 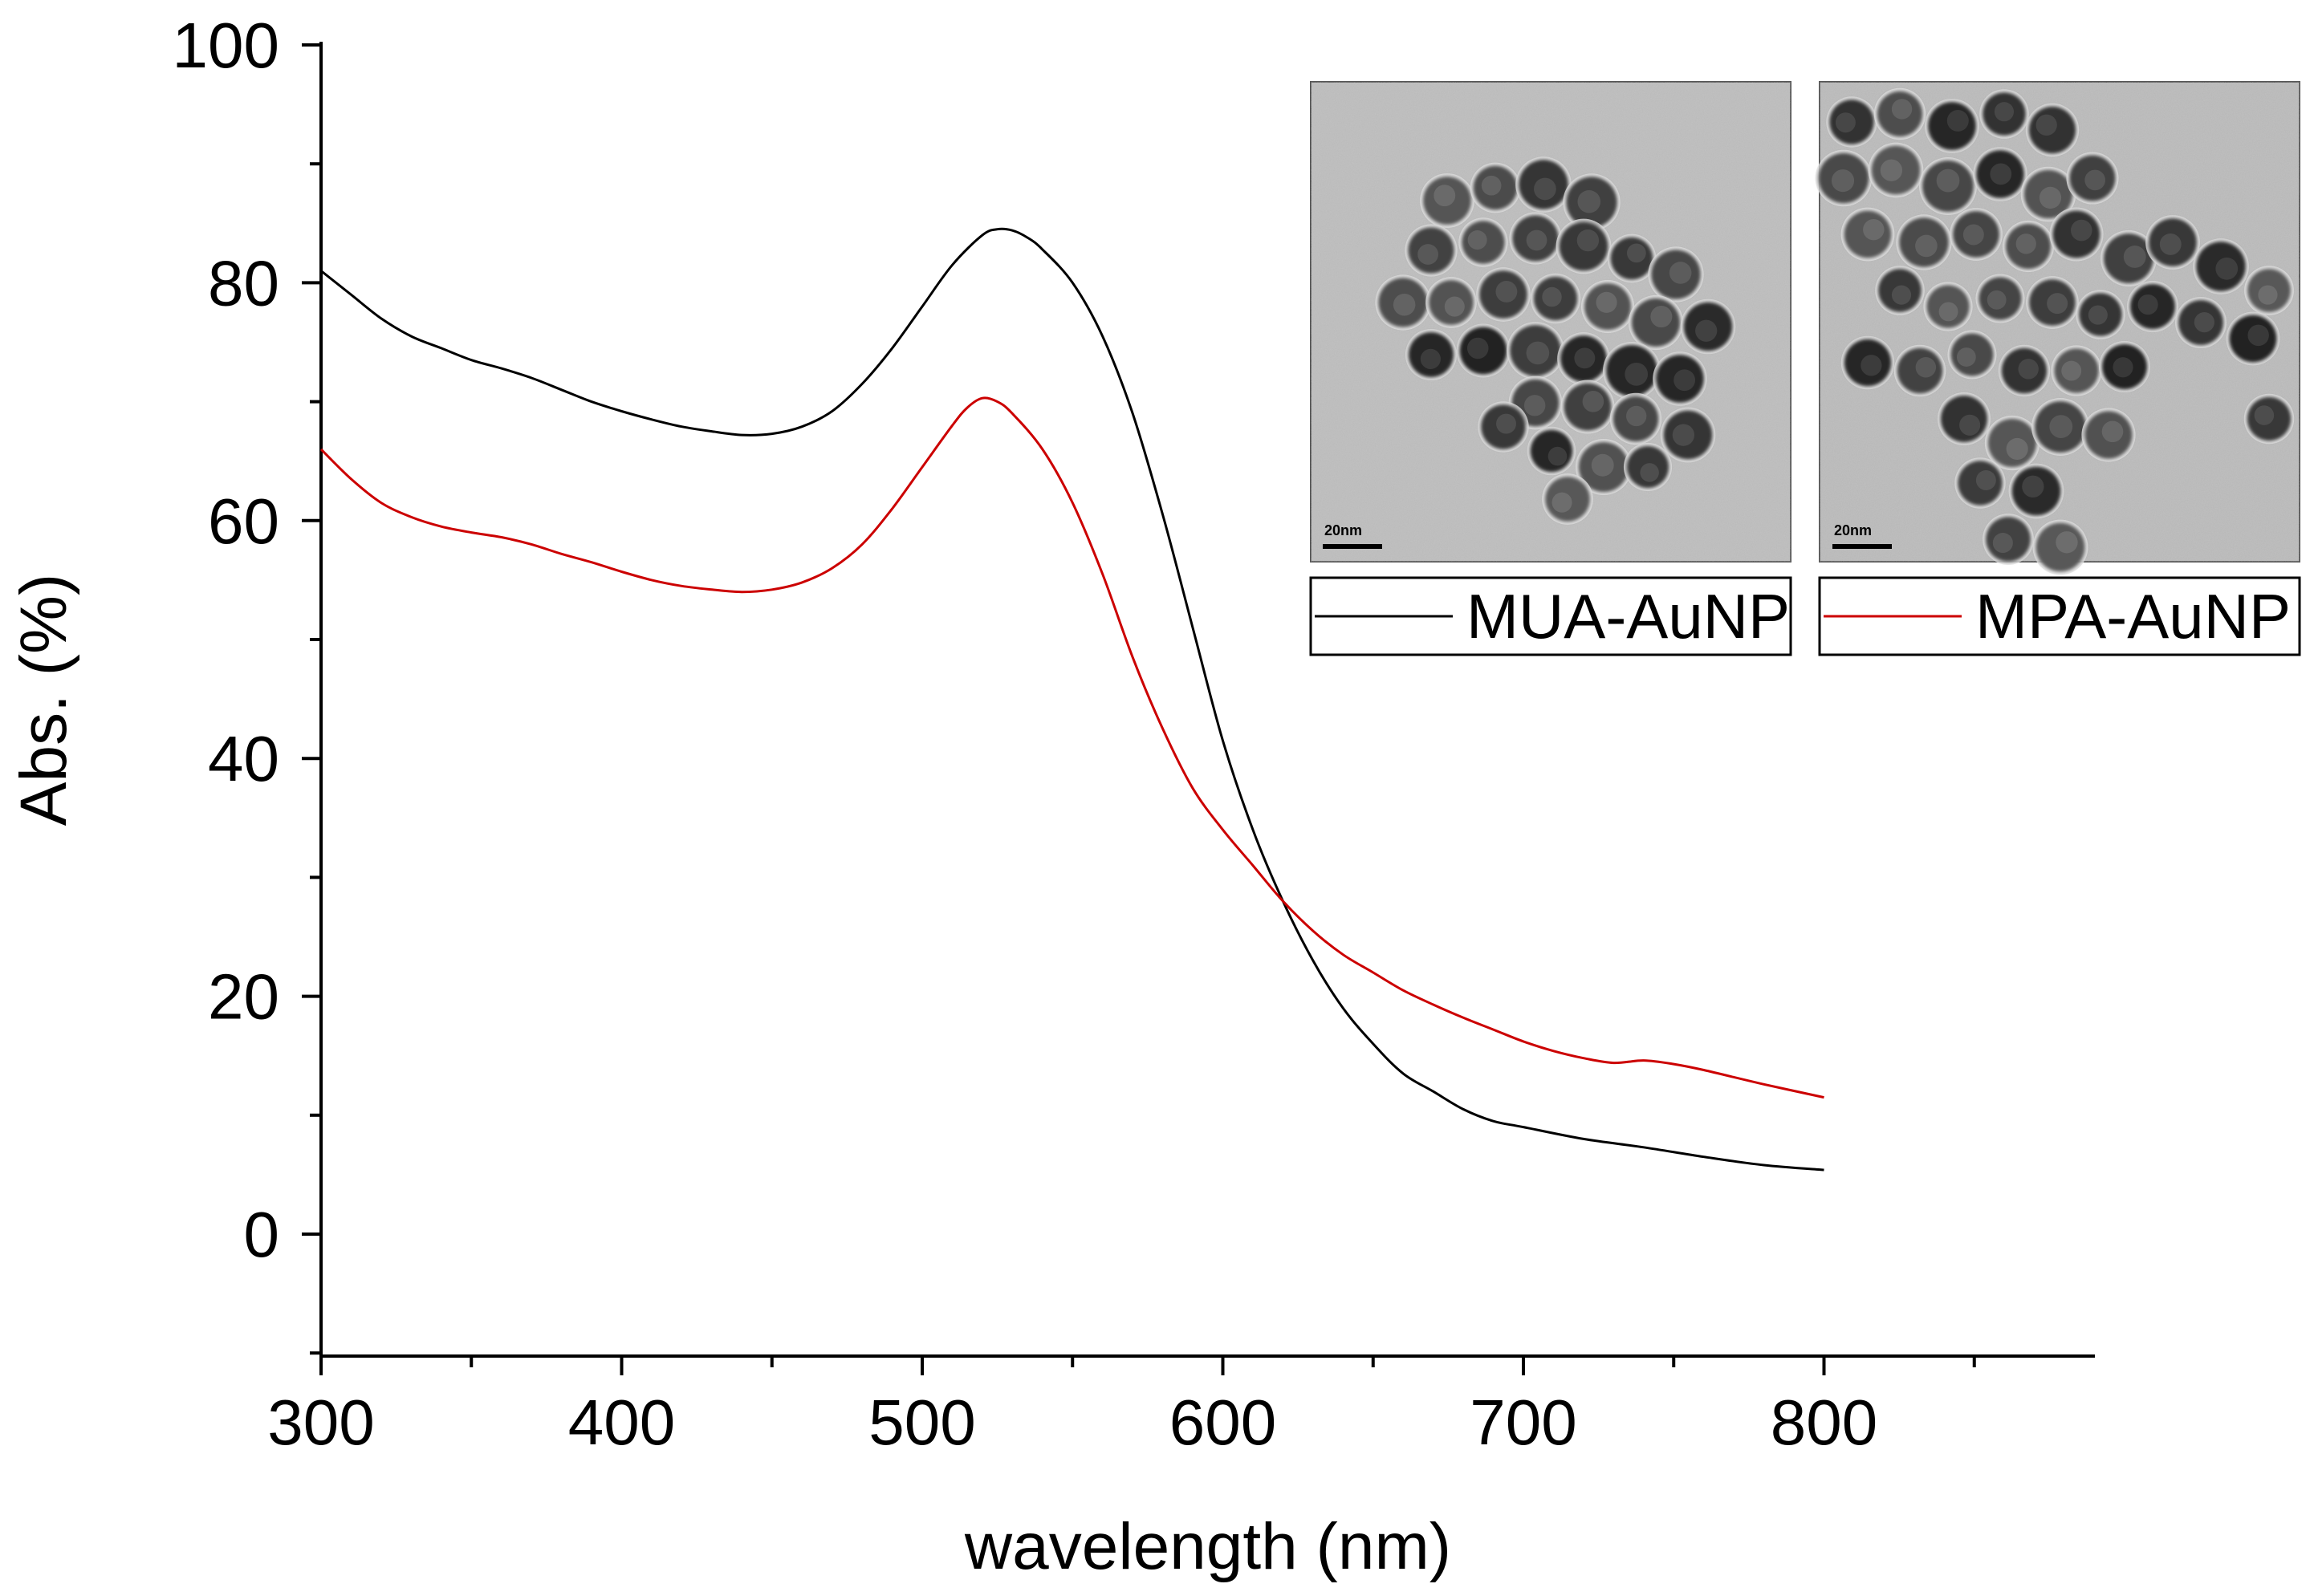 What do you see at coordinates (247, 683) in the screenshot?
I see `y-ticks: 0 20 40 60 80 100` at bounding box center [247, 683].